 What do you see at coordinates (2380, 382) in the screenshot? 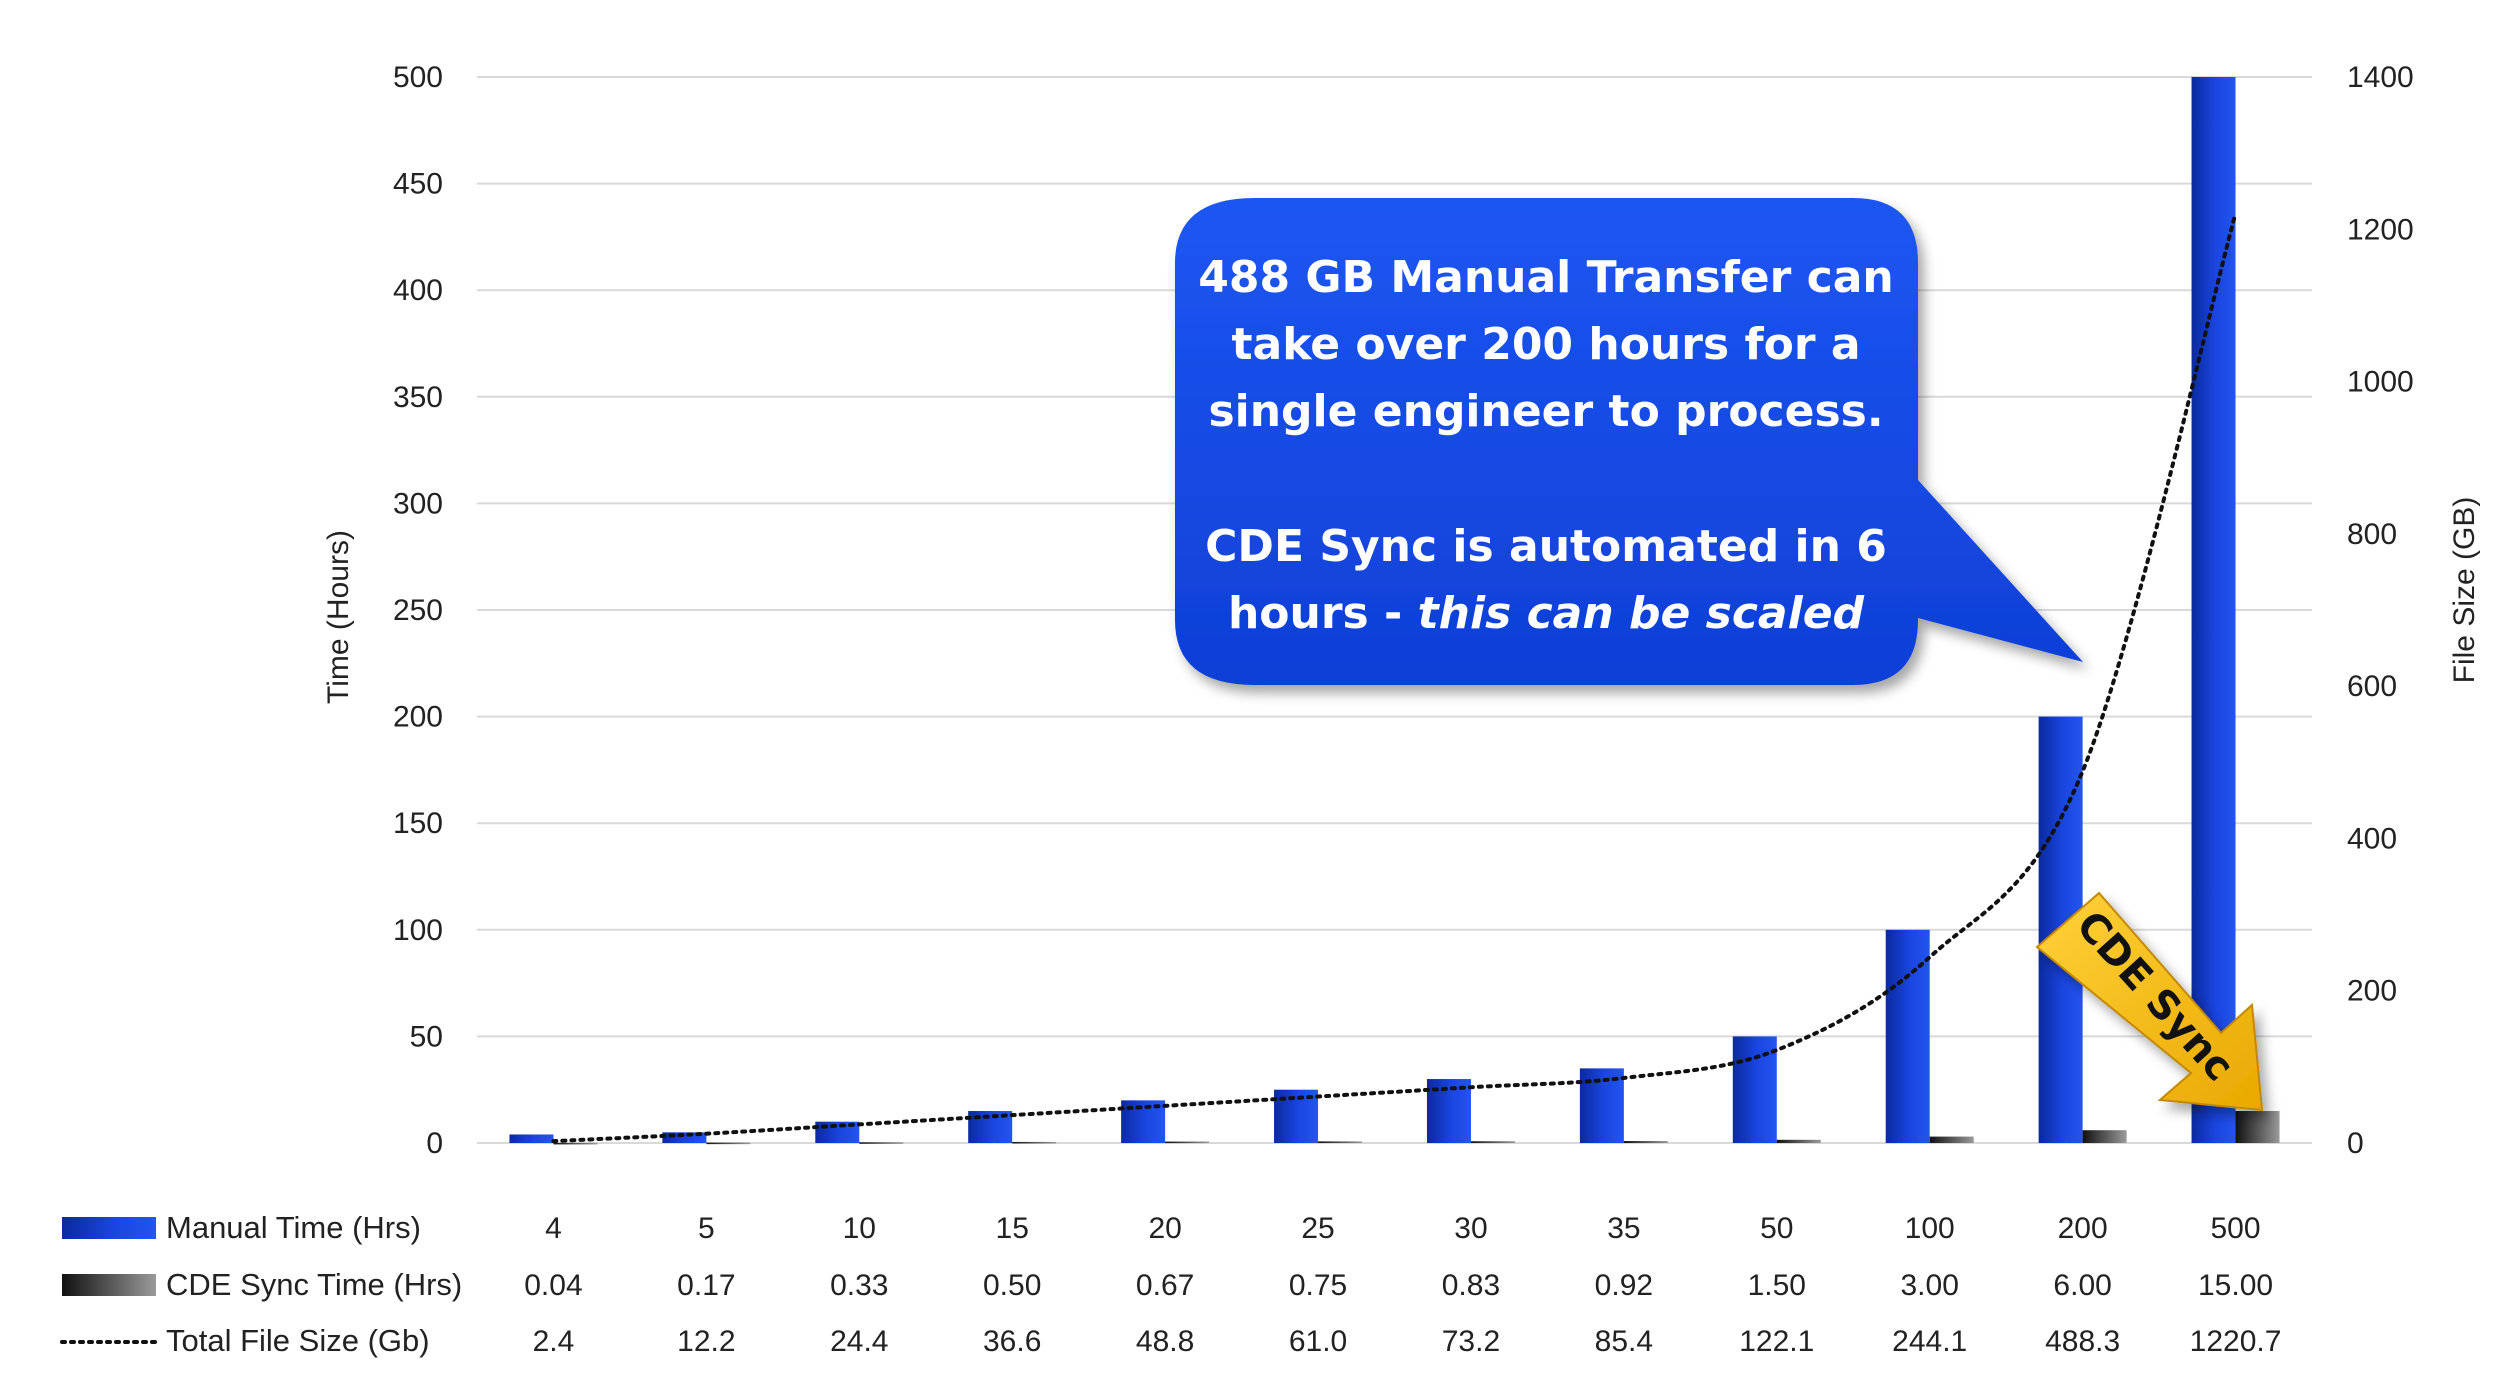
I see `y2-tick-label: 1000` at bounding box center [2380, 382].